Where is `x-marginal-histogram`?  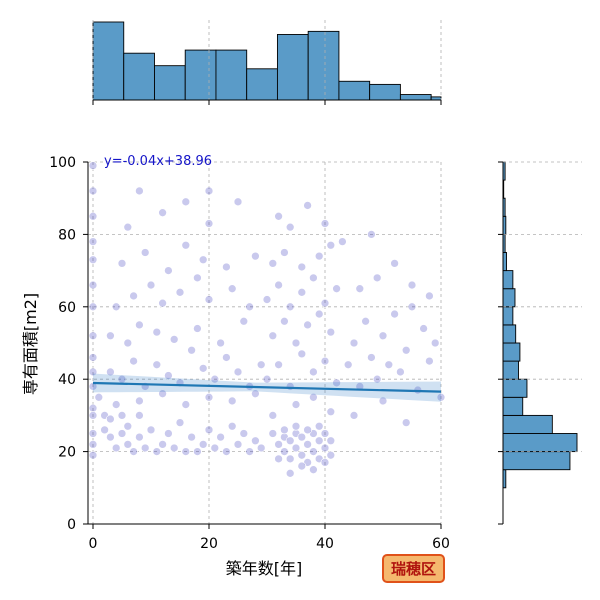
x-marginal-histogram is located at coordinates (267, 62).